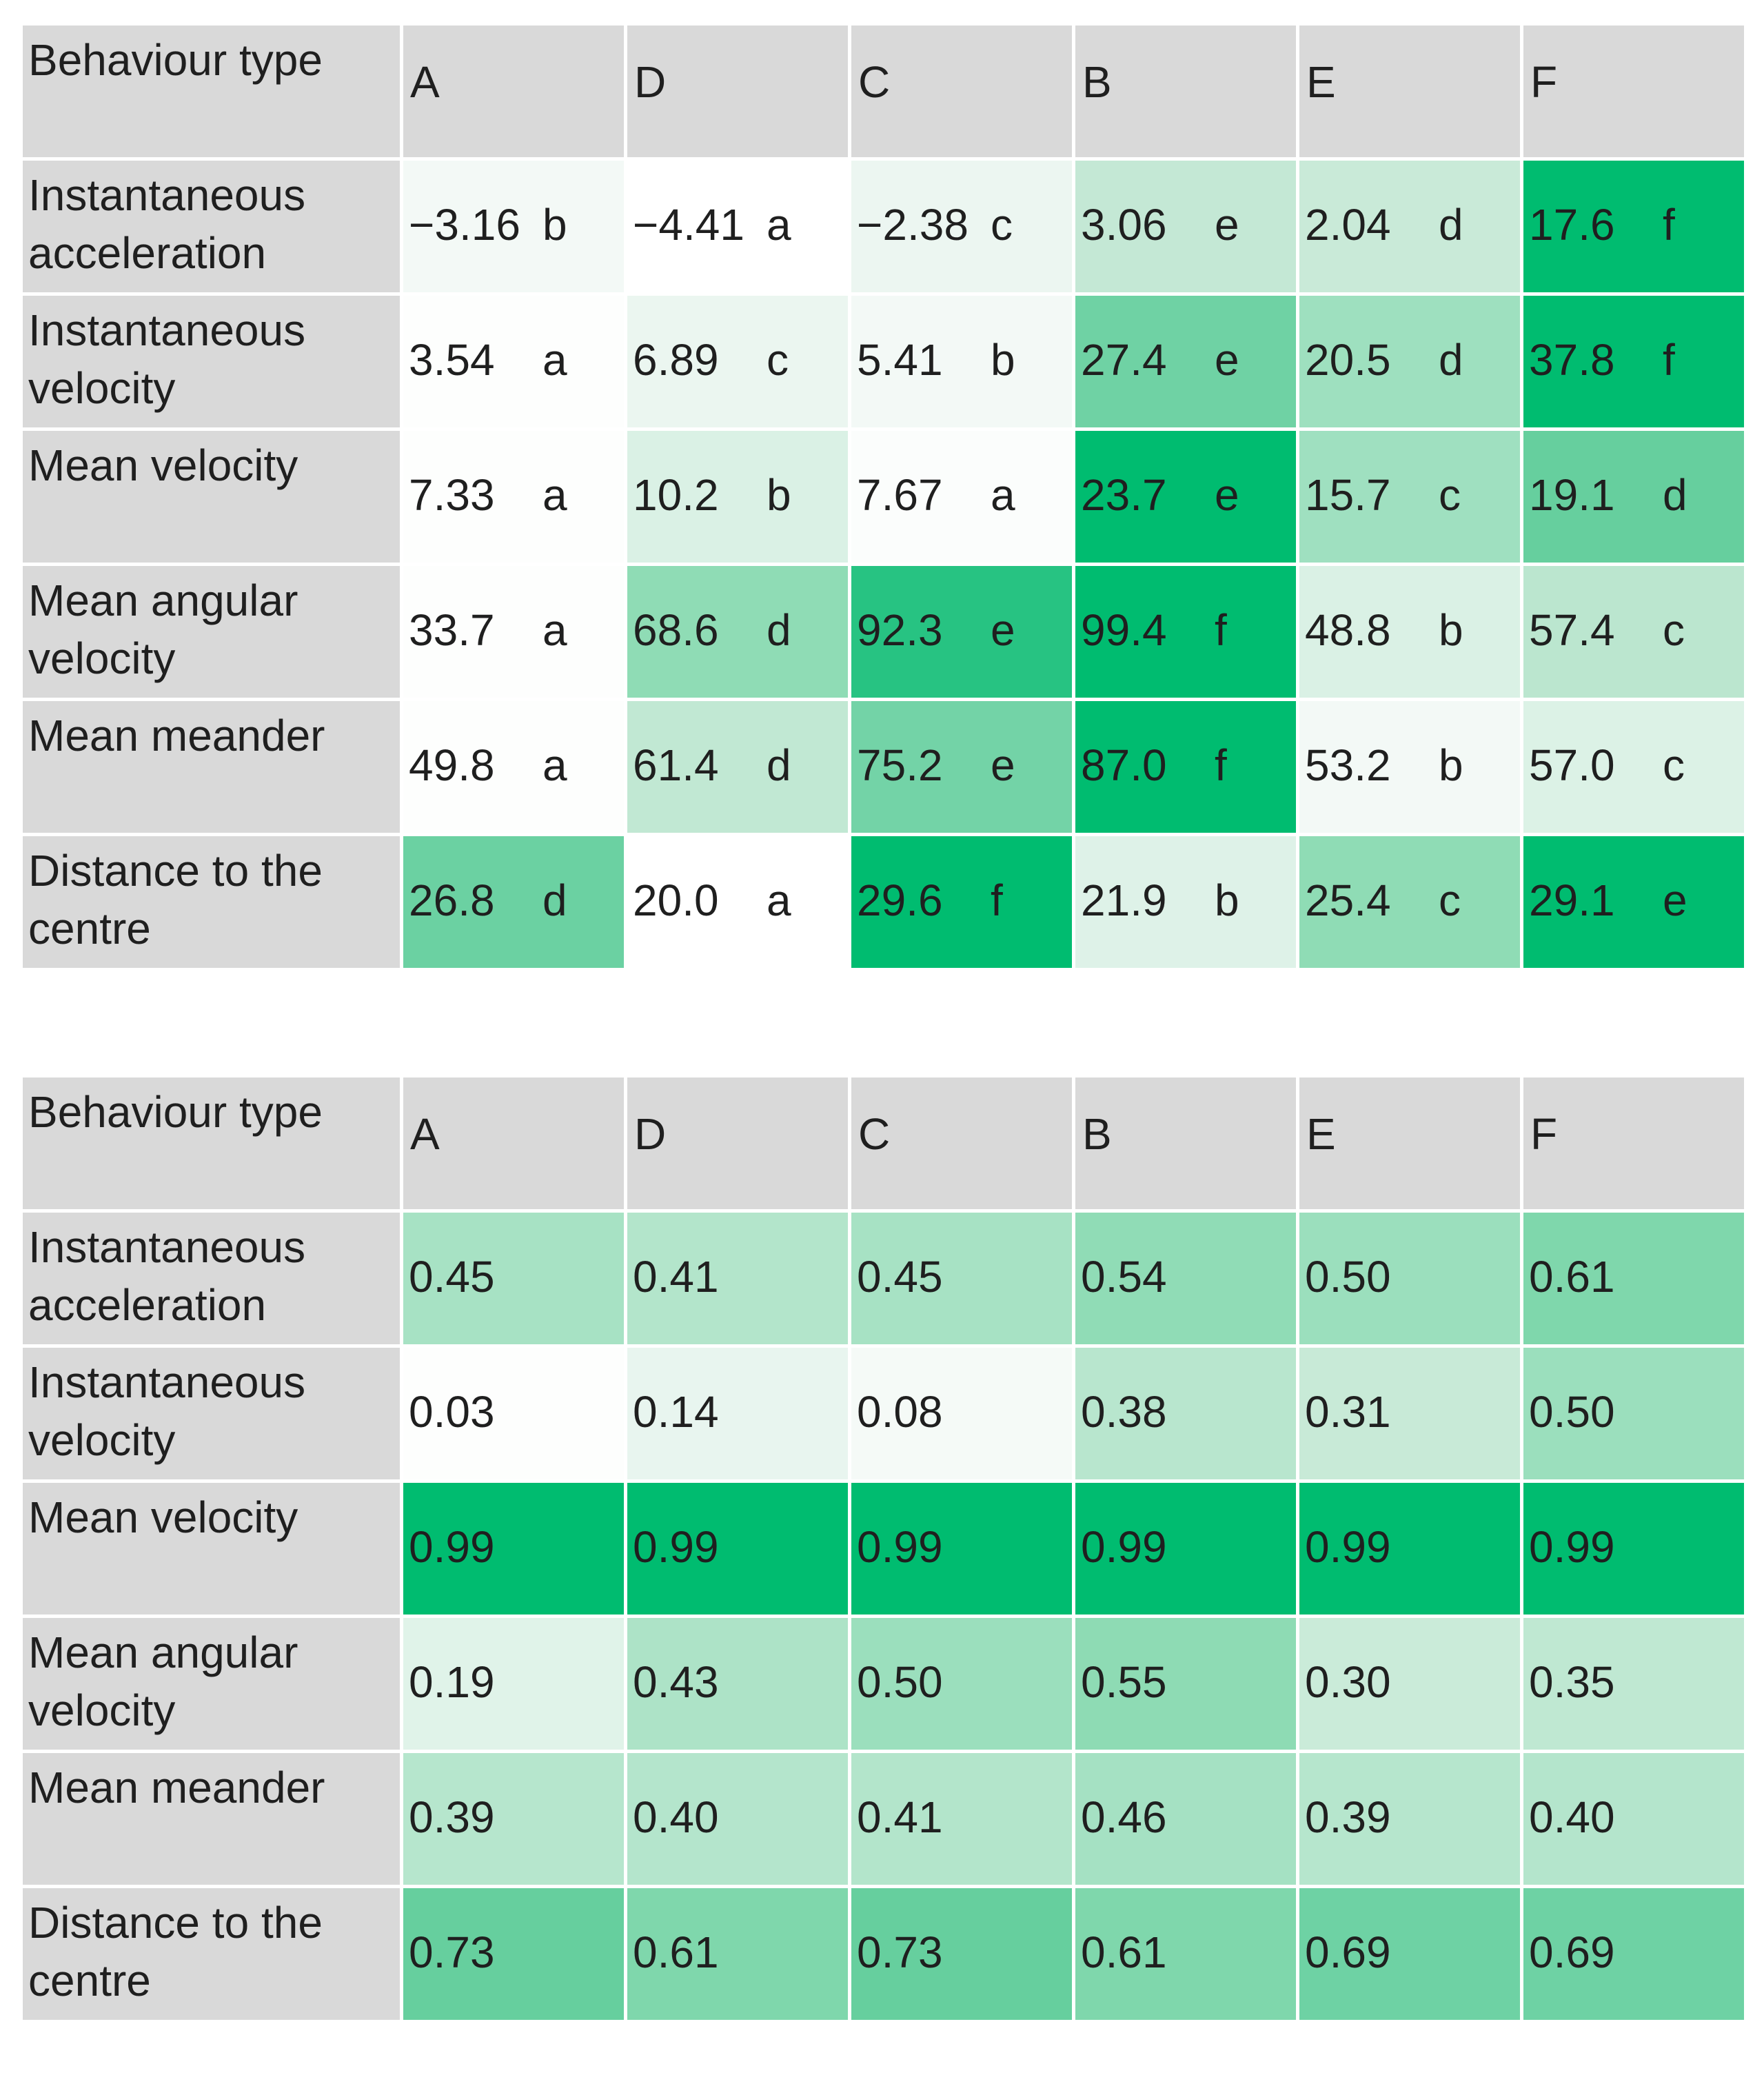 This screenshot has width=1764, height=2095. I want to click on table-cell: 0.39, so click(513, 1819).